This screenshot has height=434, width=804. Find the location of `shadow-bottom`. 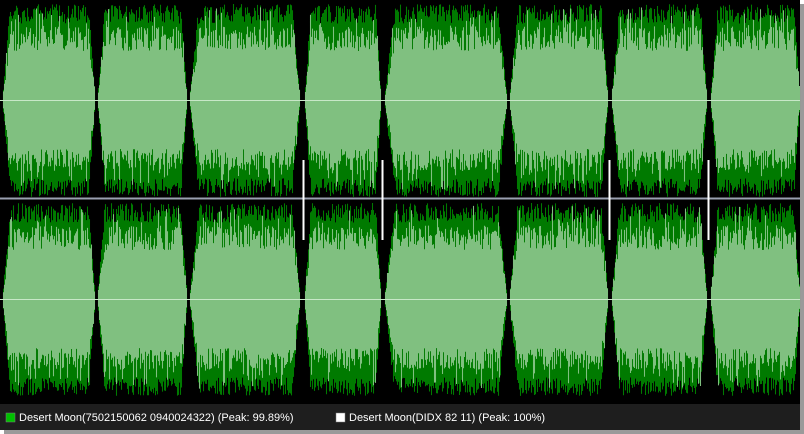

shadow-bottom is located at coordinates (404, 432).